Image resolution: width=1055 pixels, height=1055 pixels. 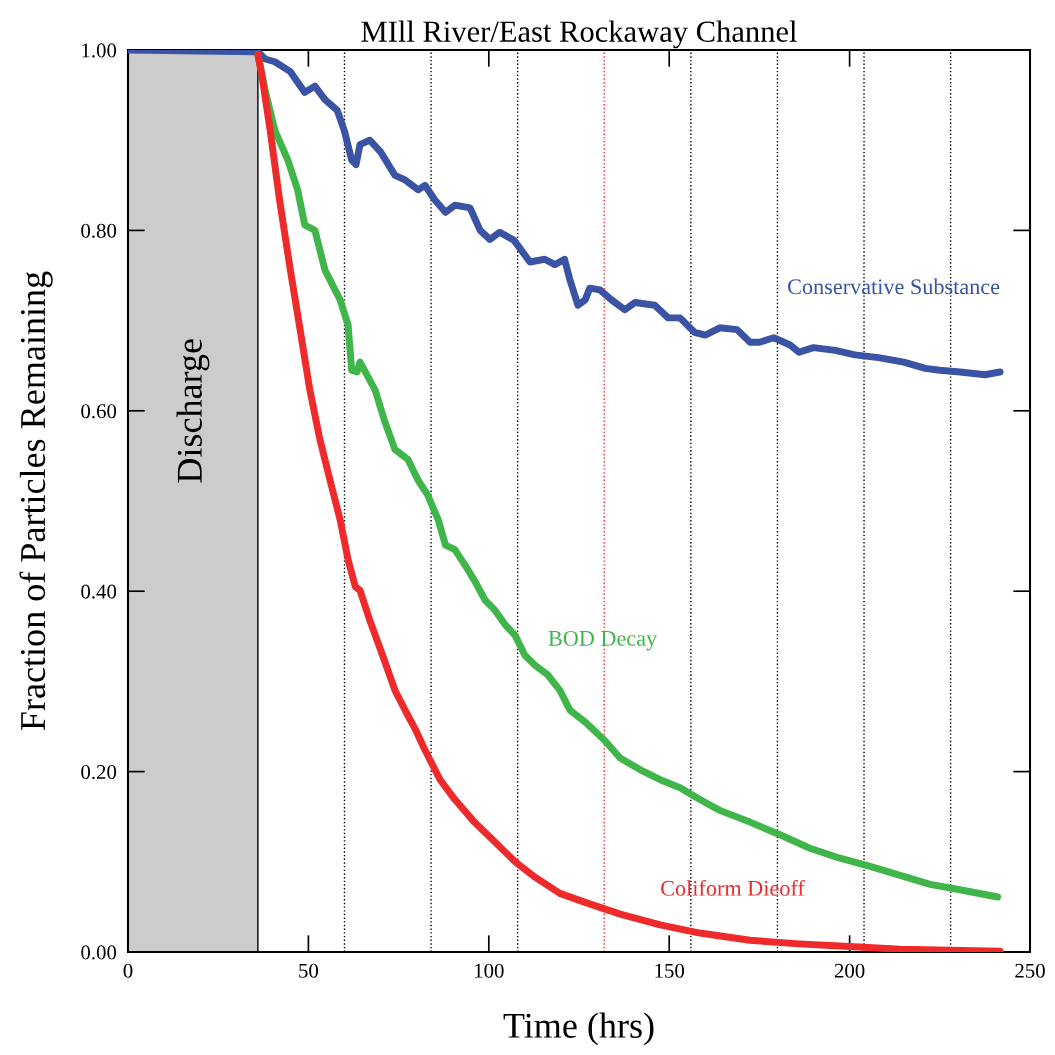 What do you see at coordinates (193, 411) in the screenshot?
I see `band-label: Discharge` at bounding box center [193, 411].